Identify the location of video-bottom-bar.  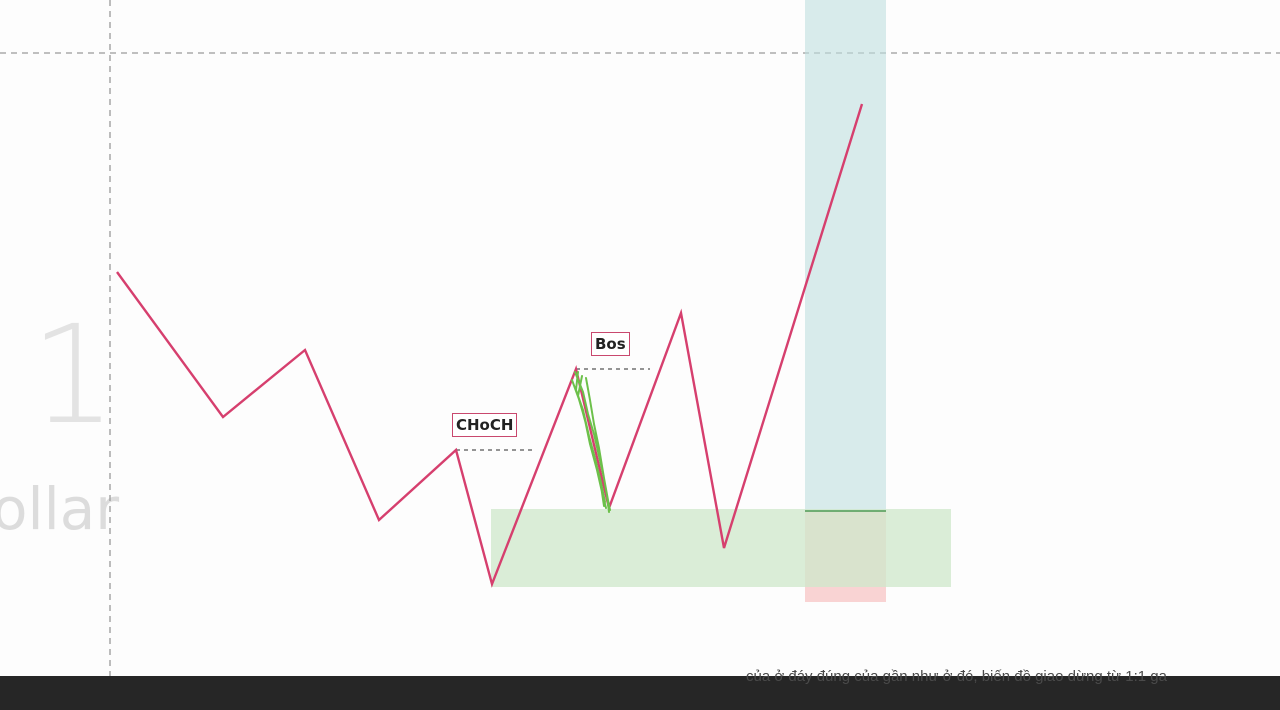
(640, 693).